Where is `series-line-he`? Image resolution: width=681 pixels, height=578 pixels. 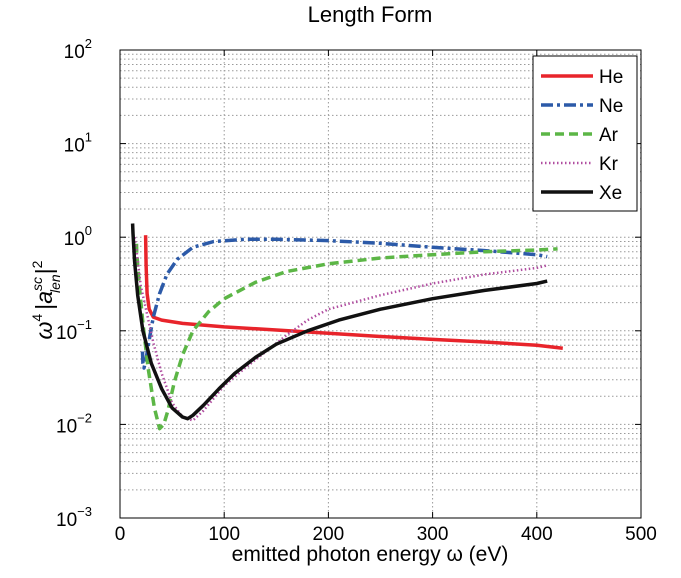
series-line-he is located at coordinates (353, 293).